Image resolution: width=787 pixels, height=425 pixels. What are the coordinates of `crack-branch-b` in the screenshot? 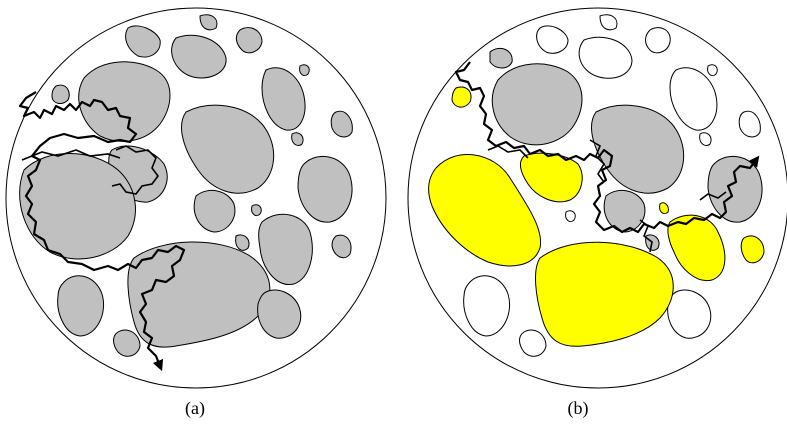 It's located at (607, 196).